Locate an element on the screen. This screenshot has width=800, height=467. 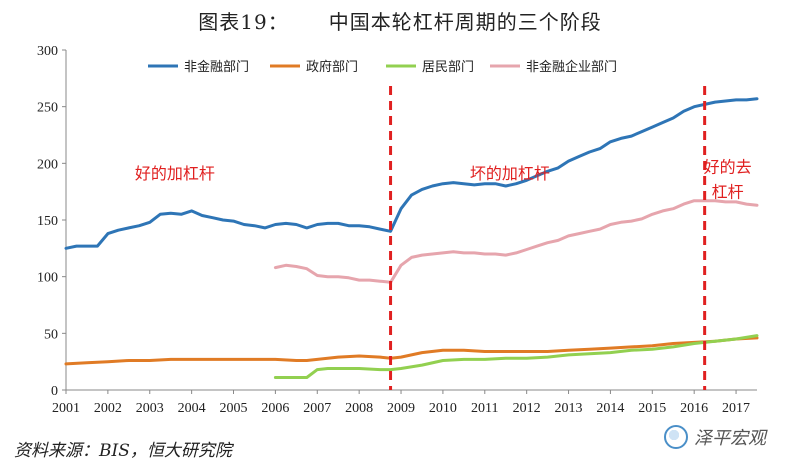
x-tick-label: 2014 is located at coordinates (610, 408).